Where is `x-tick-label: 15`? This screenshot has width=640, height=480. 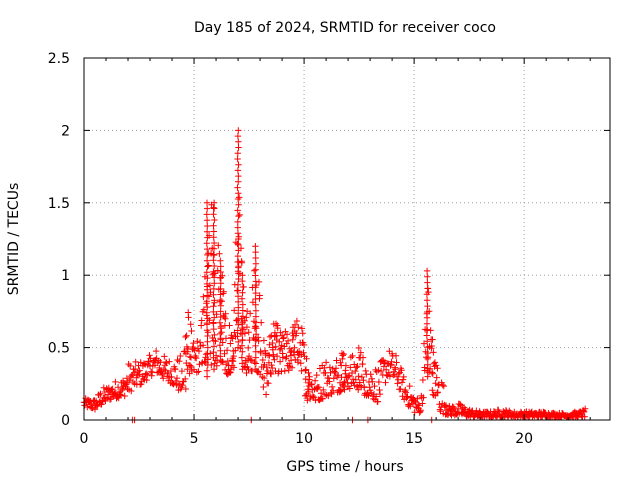
x-tick-label: 15 is located at coordinates (414, 439).